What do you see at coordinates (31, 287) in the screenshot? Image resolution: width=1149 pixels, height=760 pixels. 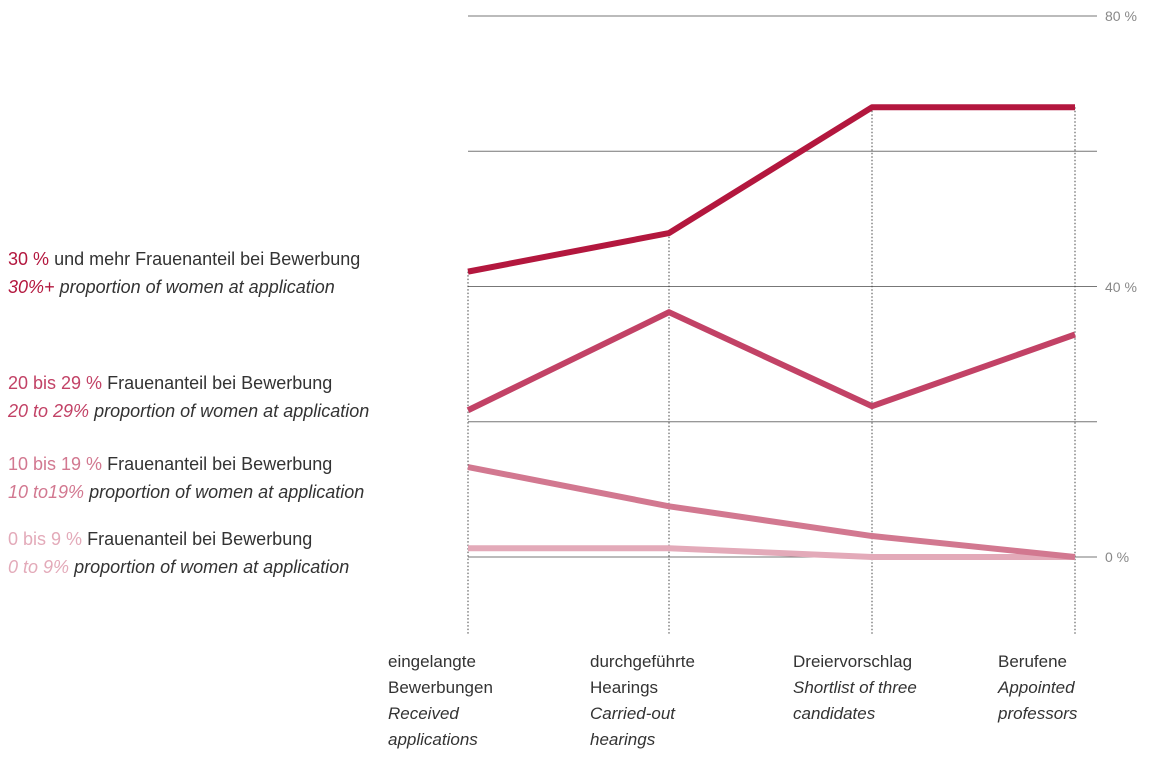 I see `legend-prefix: 30%+` at bounding box center [31, 287].